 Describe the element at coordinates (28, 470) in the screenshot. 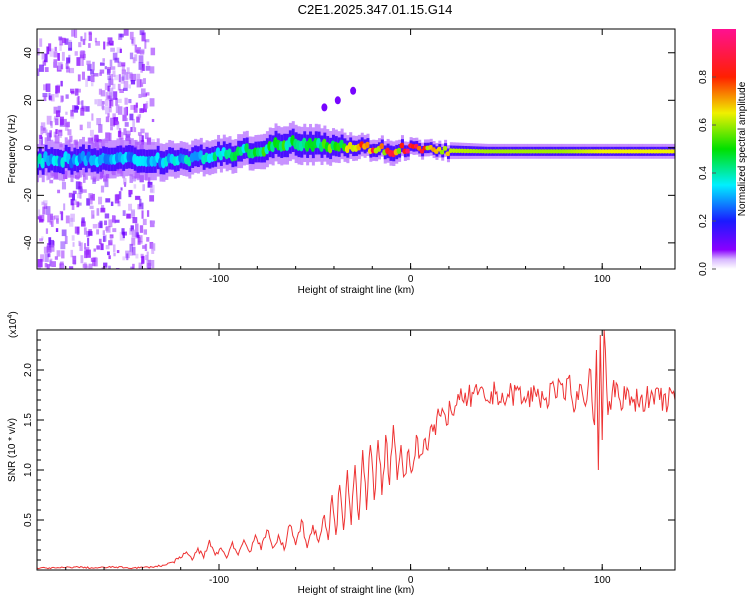

I see `y-tick-label: 1.0` at that location.